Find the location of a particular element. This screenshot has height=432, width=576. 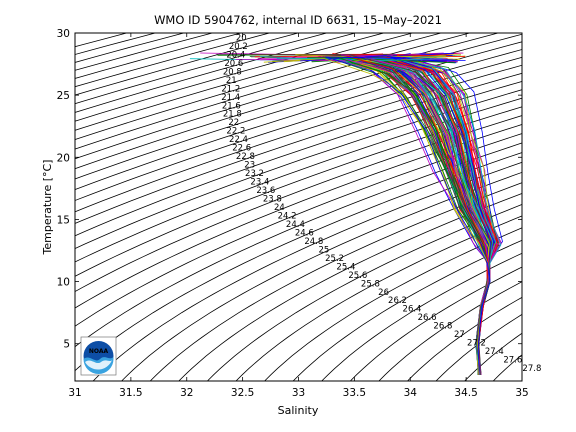

svg-text: NOAA is located at coordinates (99, 351).